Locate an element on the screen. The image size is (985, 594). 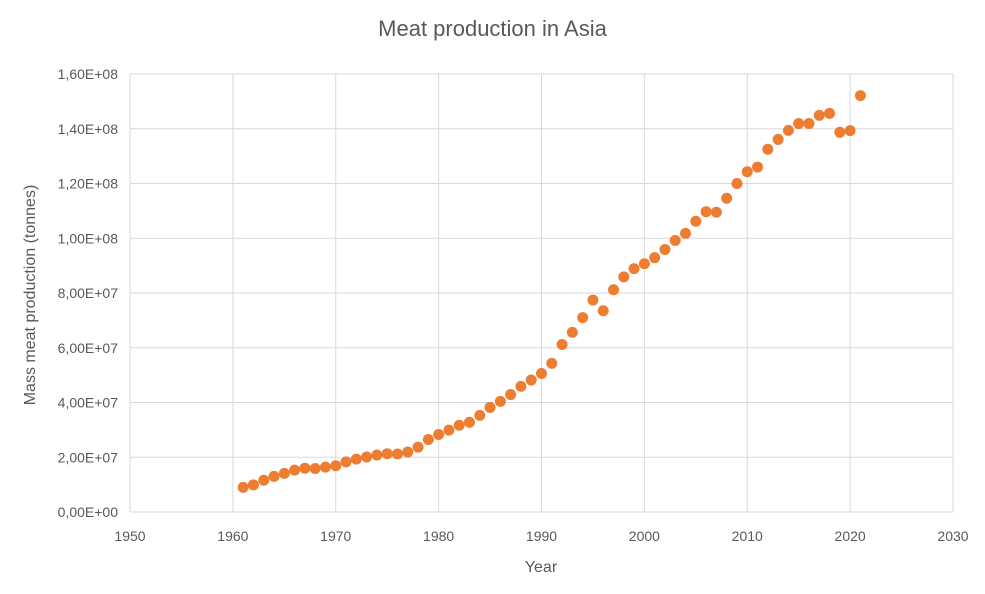
y-tick-label: 2,00E+07 is located at coordinates (88, 457).